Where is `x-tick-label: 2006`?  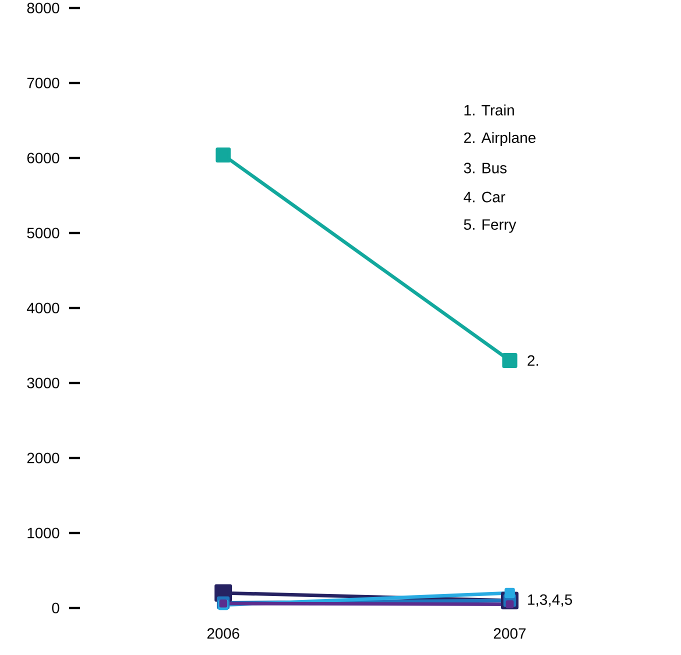
x-tick-label: 2006 is located at coordinates (223, 633).